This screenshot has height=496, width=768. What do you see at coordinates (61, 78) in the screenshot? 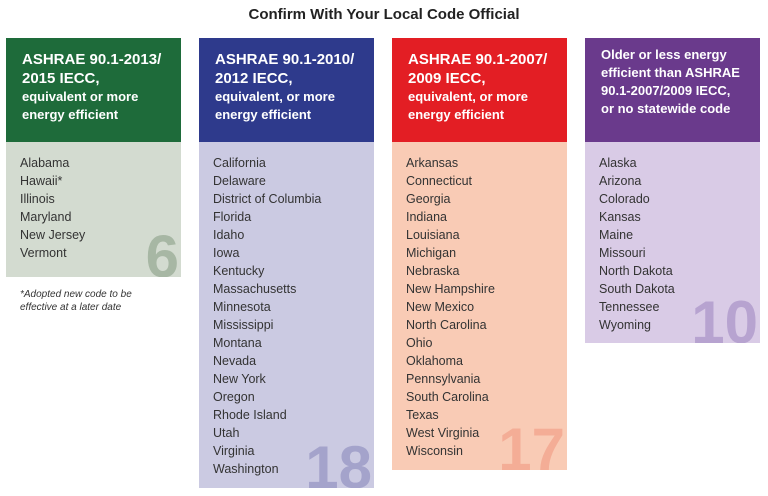
I see `header-title: 2015 IECC,` at bounding box center [61, 78].